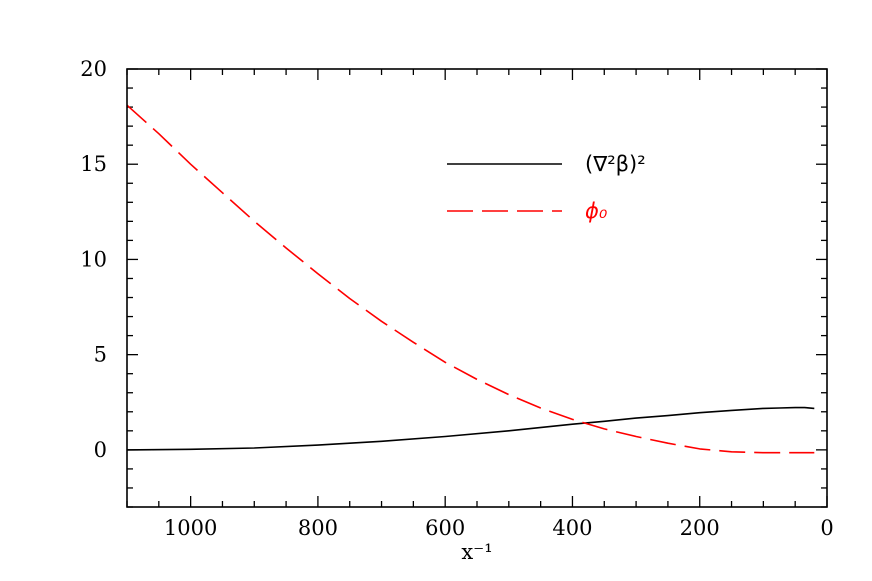  Describe the element at coordinates (572, 528) in the screenshot. I see `x-tick-label: 400` at that location.